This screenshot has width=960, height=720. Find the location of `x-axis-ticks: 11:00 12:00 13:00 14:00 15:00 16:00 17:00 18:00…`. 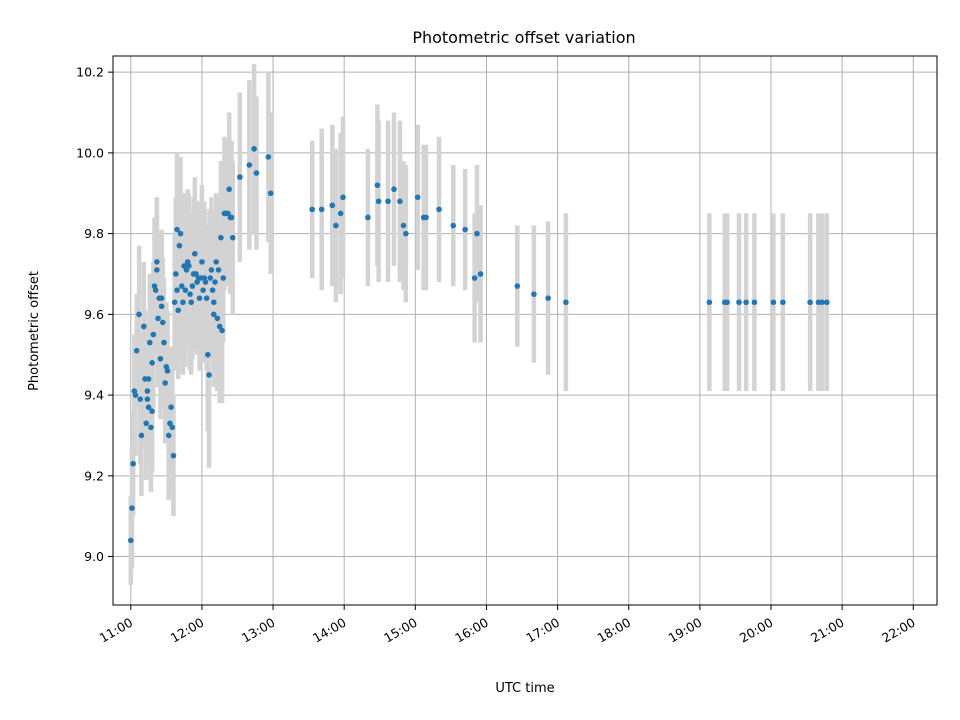

x-axis-ticks: 11:00 12:00 13:00 14:00 15:00 16:00 17:00 18:00… is located at coordinates (507, 625).